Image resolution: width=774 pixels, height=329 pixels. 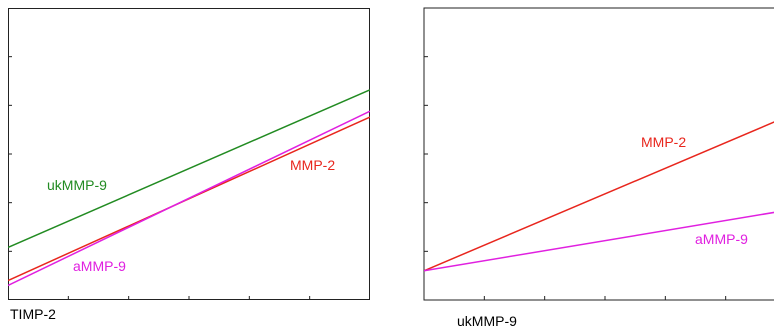 What do you see at coordinates (33, 314) in the screenshot?
I see `x-axis-label-left: TIMP-2` at bounding box center [33, 314].